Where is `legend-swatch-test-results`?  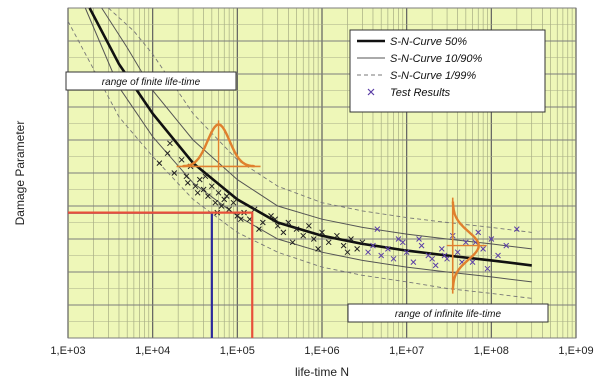
legend-swatch-test-results is located at coordinates (371, 92).